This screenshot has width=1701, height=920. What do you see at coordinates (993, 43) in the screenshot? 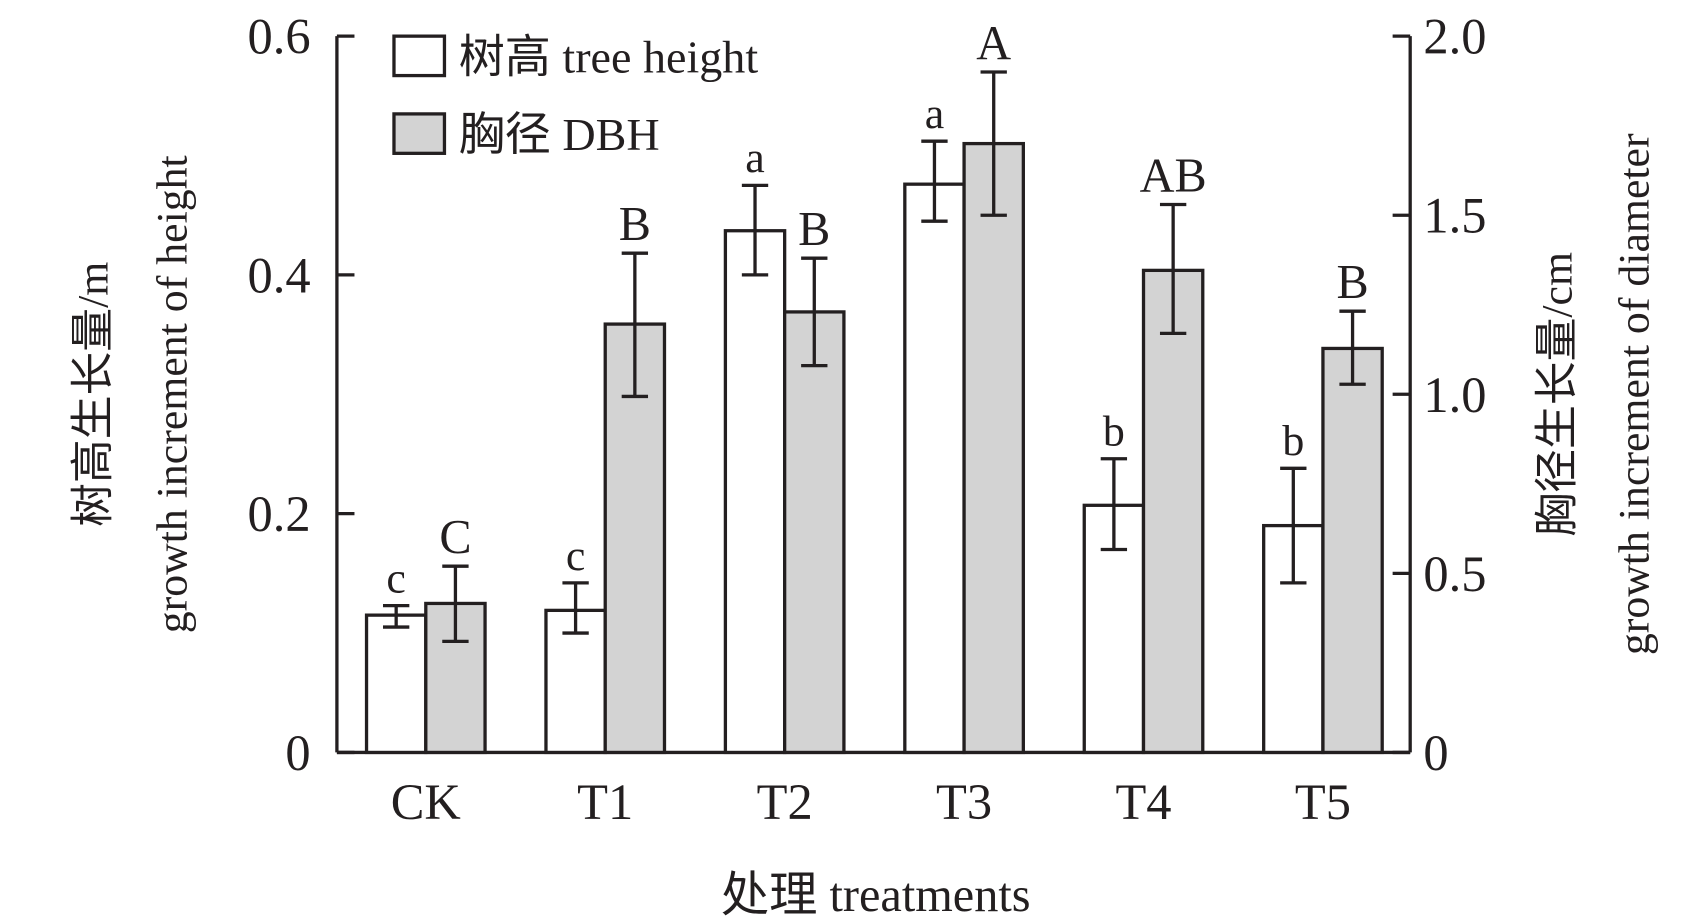
I see `significance-letter: A` at bounding box center [993, 43].